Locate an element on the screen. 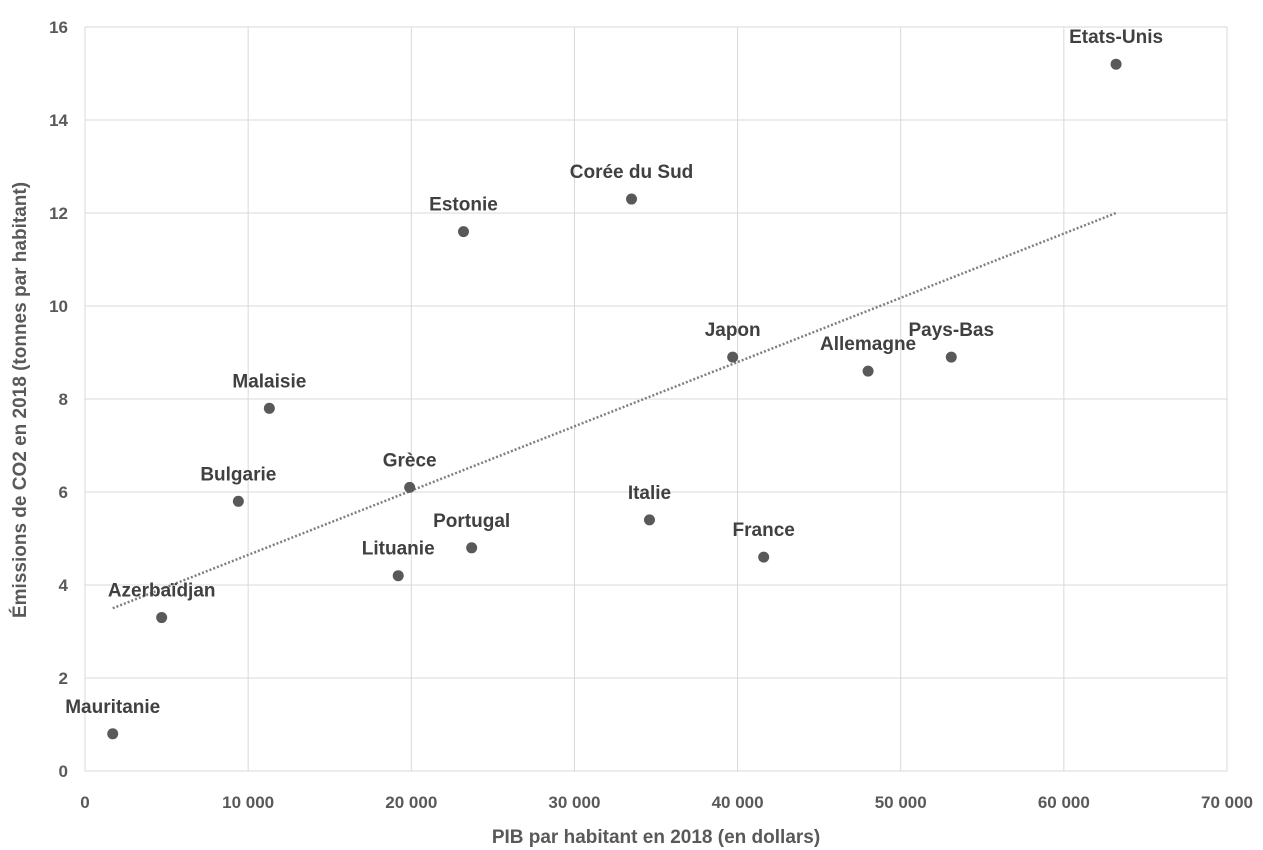 Image resolution: width=1263 pixels, height=850 pixels. point-lituanie is located at coordinates (398, 576).